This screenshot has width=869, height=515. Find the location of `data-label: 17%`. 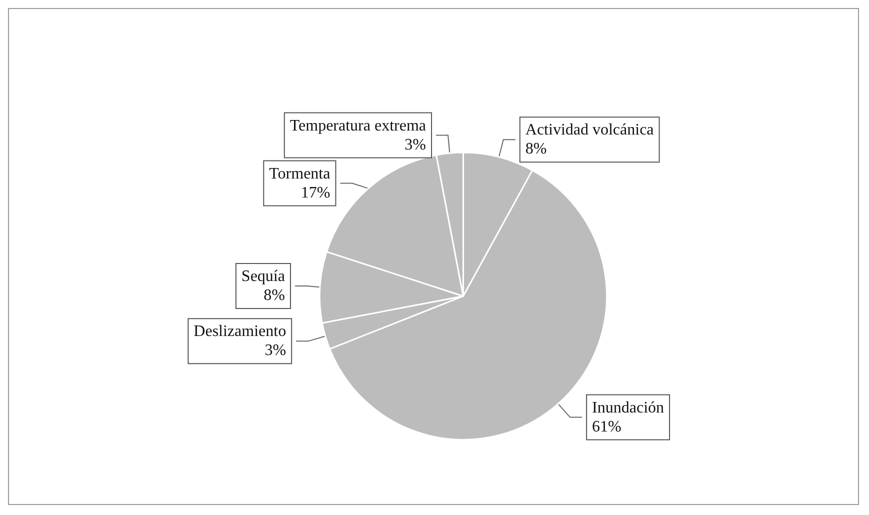

data-label: 17% is located at coordinates (315, 193).